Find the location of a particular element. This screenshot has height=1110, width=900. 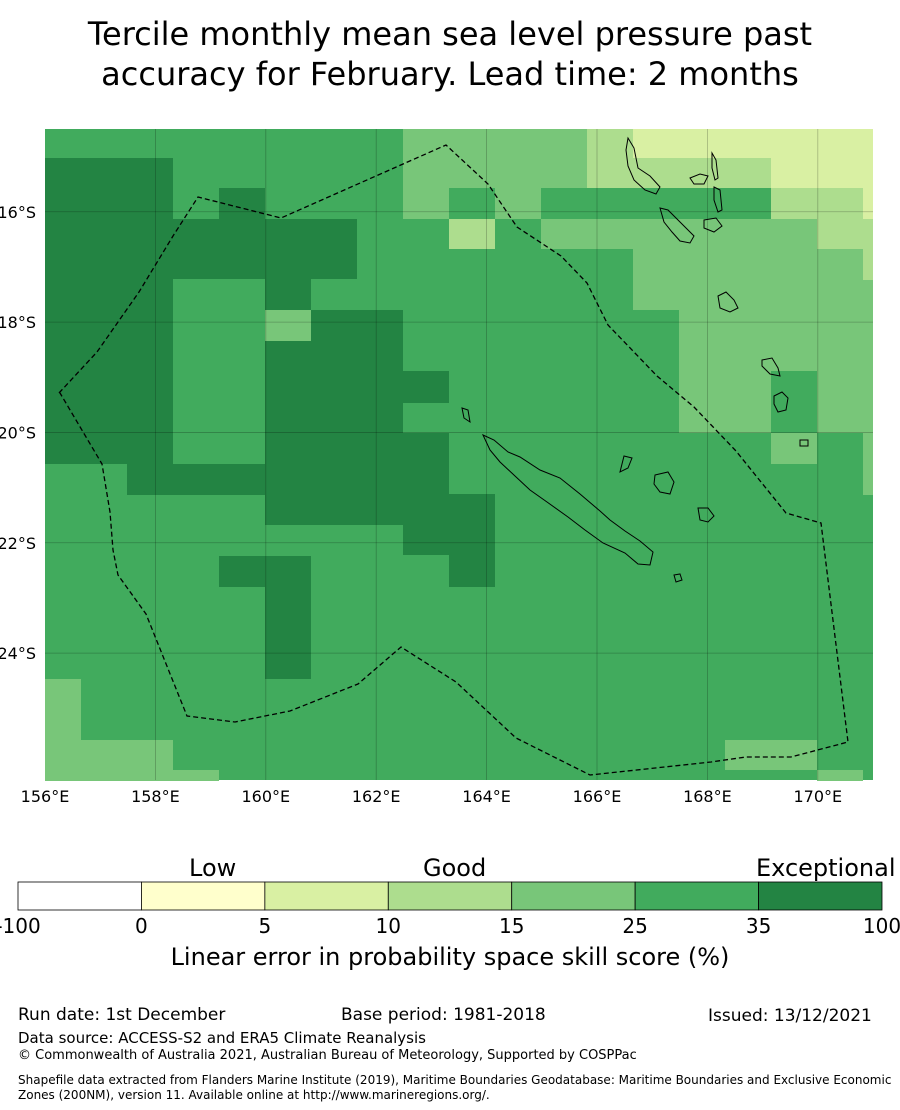

colorbar-tick-4: 15 is located at coordinates (511, 926).